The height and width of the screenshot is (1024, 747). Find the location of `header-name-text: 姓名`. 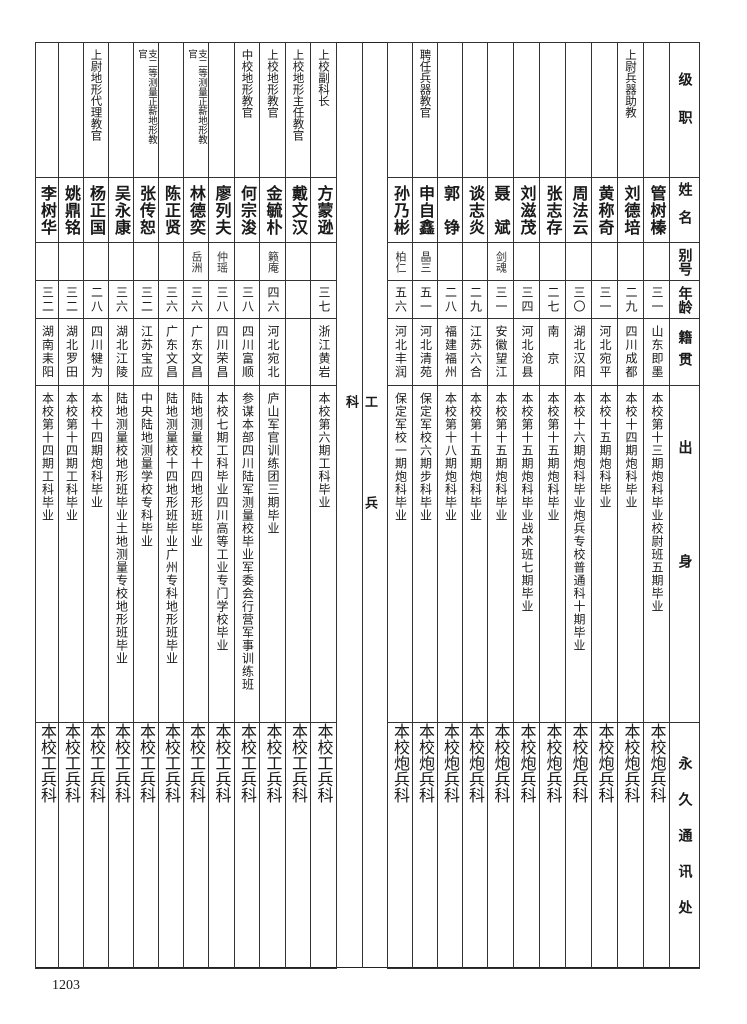

header-name-text: 姓名 is located at coordinates (684, 210).